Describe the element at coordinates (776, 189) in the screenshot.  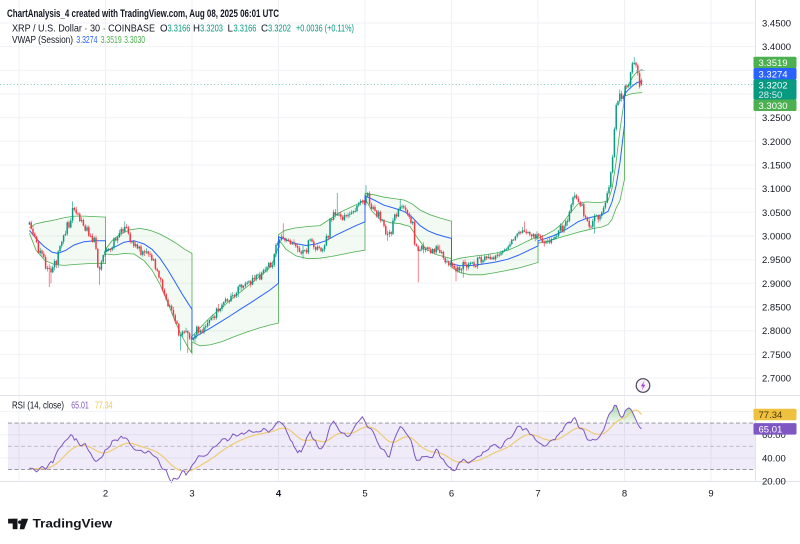
I see `svg-text: 3.1000` at that location.